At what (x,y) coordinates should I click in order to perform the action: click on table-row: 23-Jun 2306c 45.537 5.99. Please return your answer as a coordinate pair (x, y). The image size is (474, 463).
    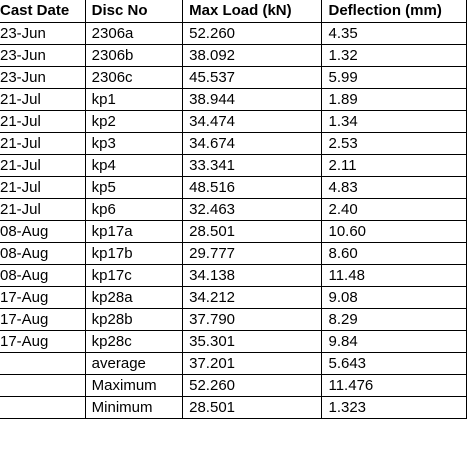
    Looking at the image, I should click on (233, 77).